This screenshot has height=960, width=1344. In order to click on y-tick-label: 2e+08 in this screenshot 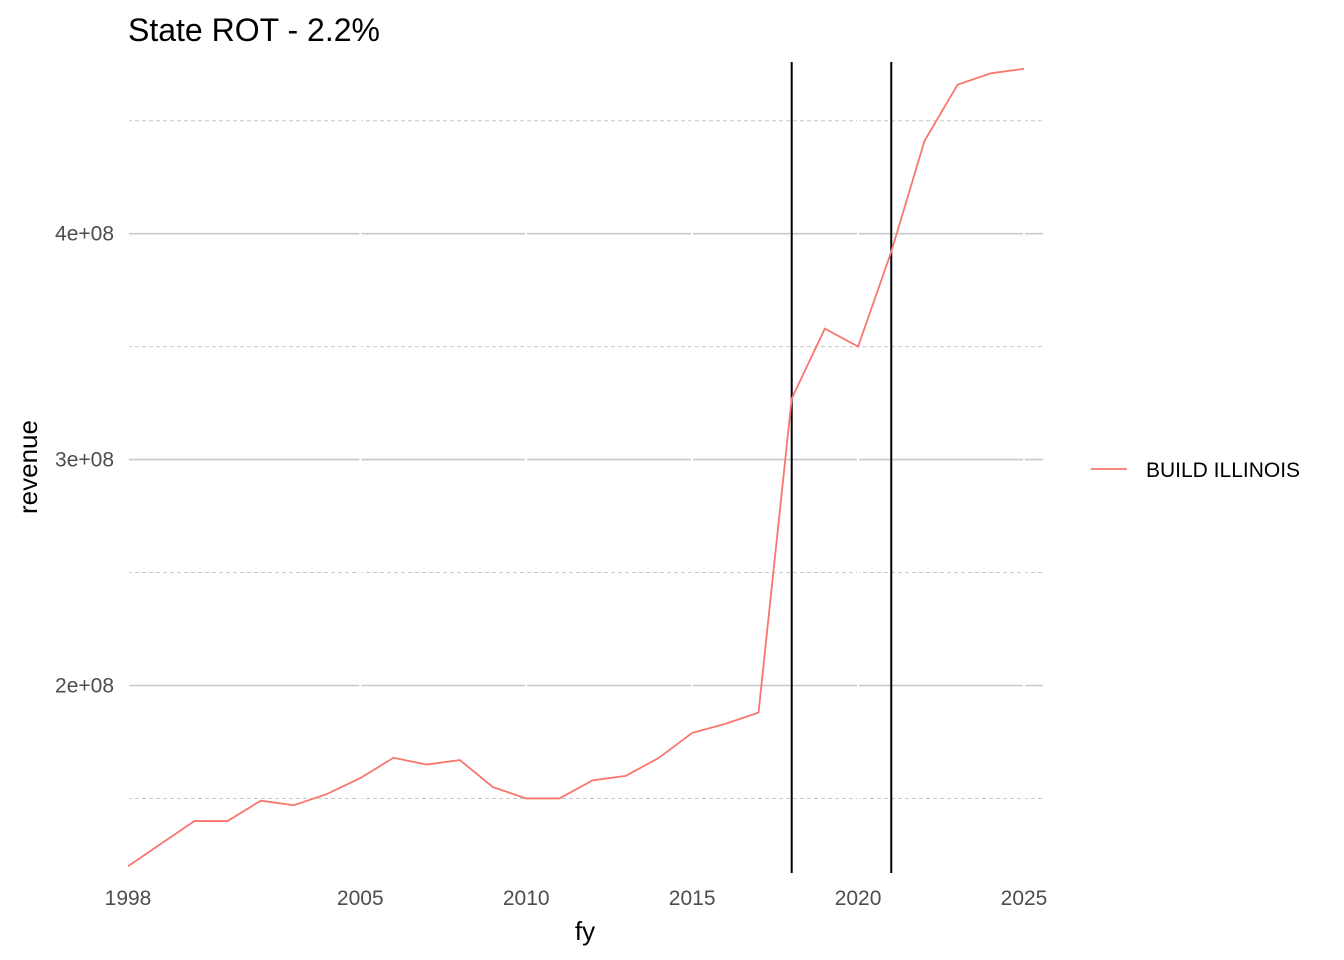, I will do `click(84, 685)`.